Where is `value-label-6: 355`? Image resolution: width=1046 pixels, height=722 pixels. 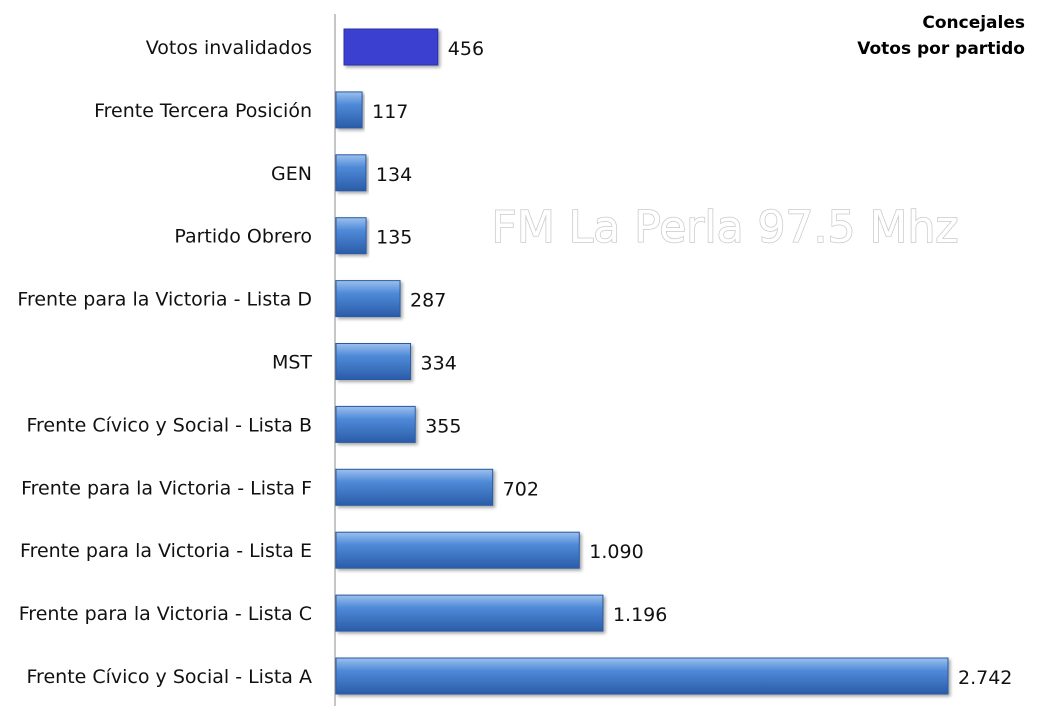
value-label-6: 355 is located at coordinates (443, 426).